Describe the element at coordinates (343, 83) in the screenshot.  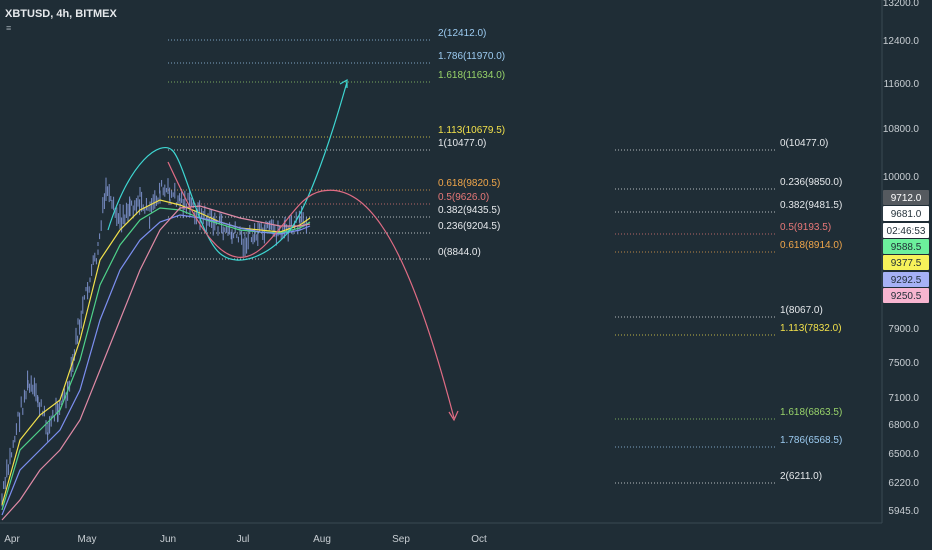
I see `bullish-projection-arrowhead` at that location.